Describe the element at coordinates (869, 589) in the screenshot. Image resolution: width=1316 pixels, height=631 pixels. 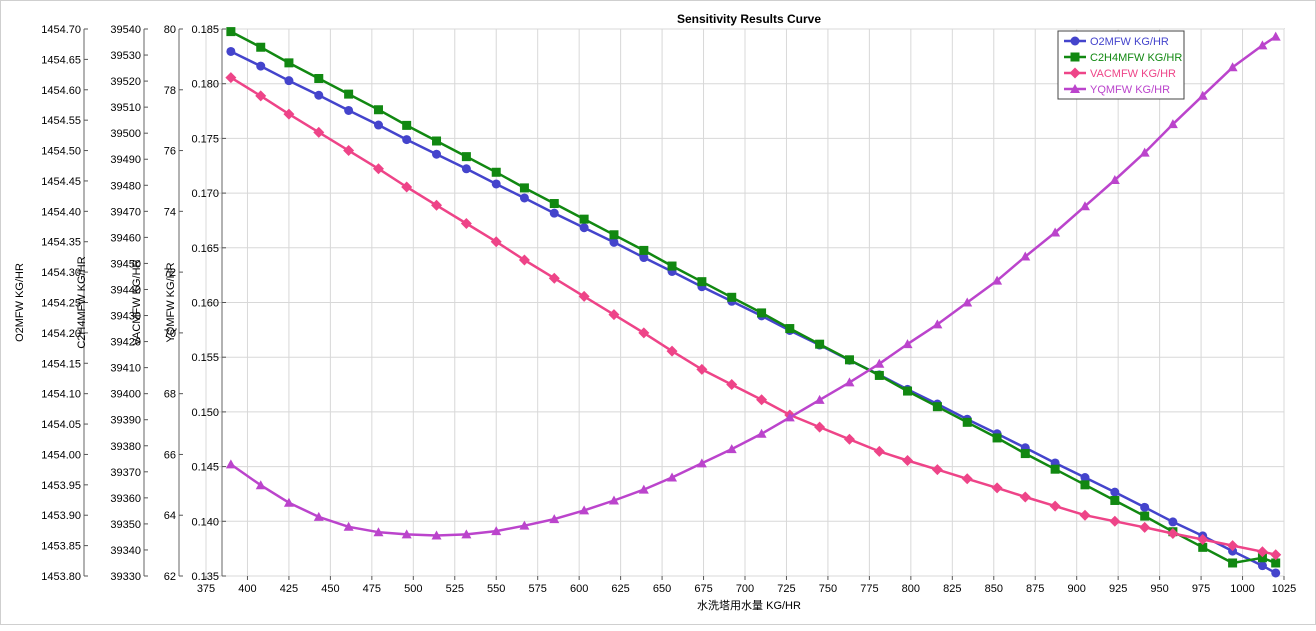
I see `x-tick-label: 775` at that location.